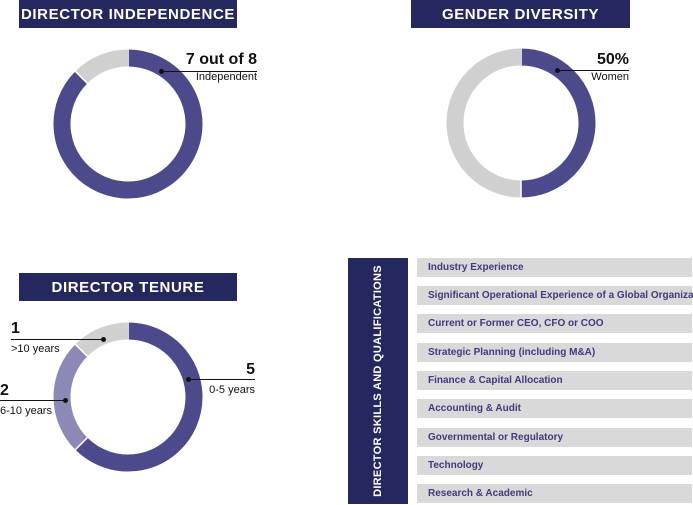 The height and width of the screenshot is (505, 693). I want to click on gender-value: 50%, so click(612, 59).